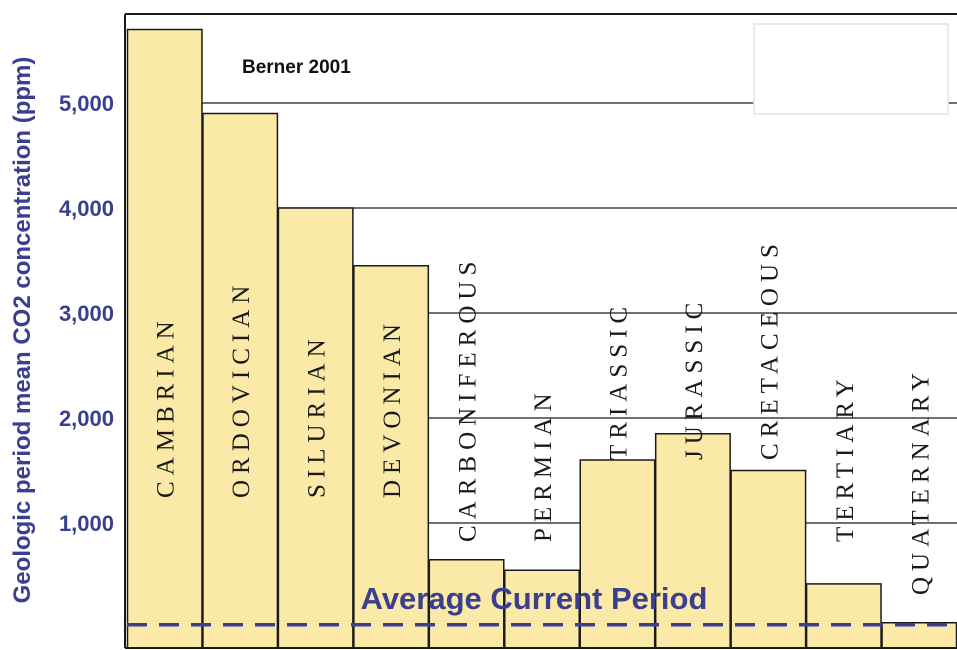 The width and height of the screenshot is (957, 650). I want to click on bar-silurian, so click(315, 428).